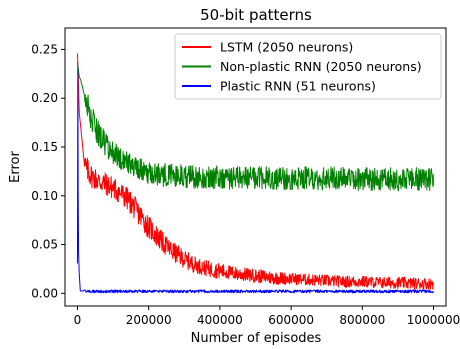 The width and height of the screenshot is (460, 349). Describe the element at coordinates (44, 49) in the screenshot. I see `y-tick-label: 0.25` at that location.